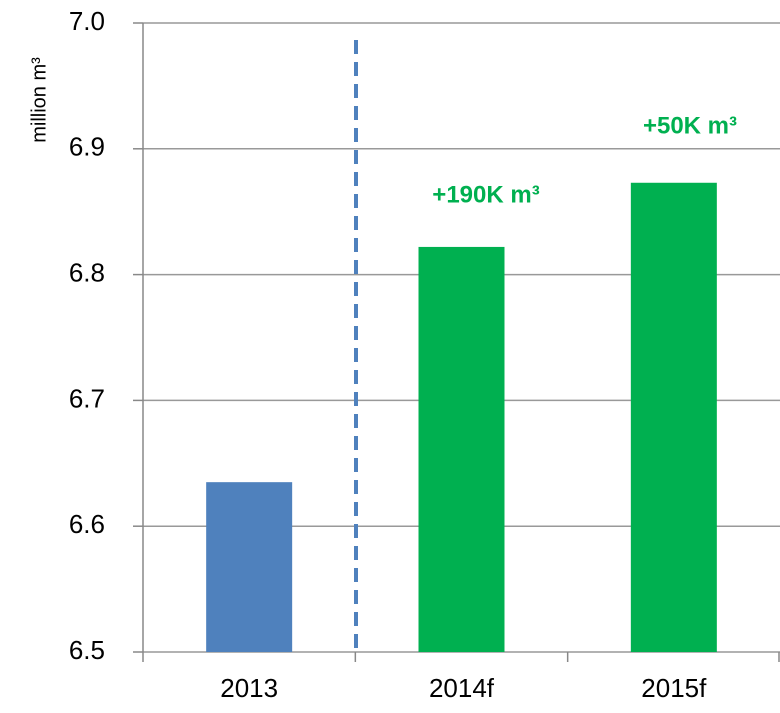 This screenshot has height=713, width=780. Describe the element at coordinates (485, 194) in the screenshot. I see `annotation: +190K m³` at that location.